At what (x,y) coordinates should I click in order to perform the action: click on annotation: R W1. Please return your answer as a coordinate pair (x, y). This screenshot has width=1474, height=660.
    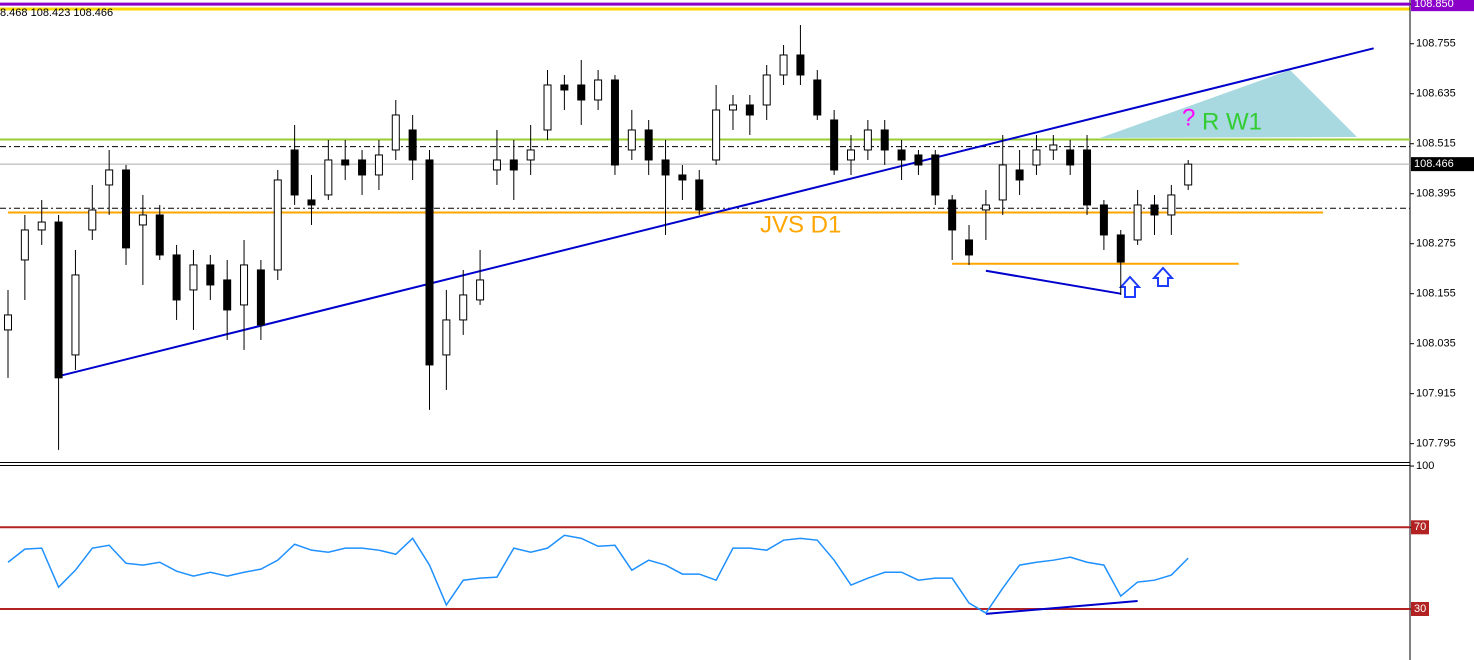
    Looking at the image, I should click on (1232, 121).